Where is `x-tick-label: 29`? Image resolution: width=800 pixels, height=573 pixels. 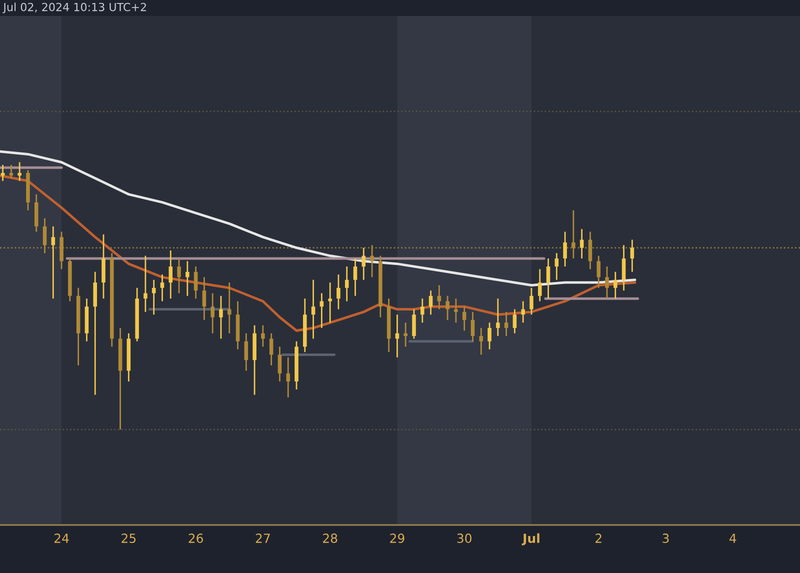
x-tick-label: 29 is located at coordinates (397, 539).